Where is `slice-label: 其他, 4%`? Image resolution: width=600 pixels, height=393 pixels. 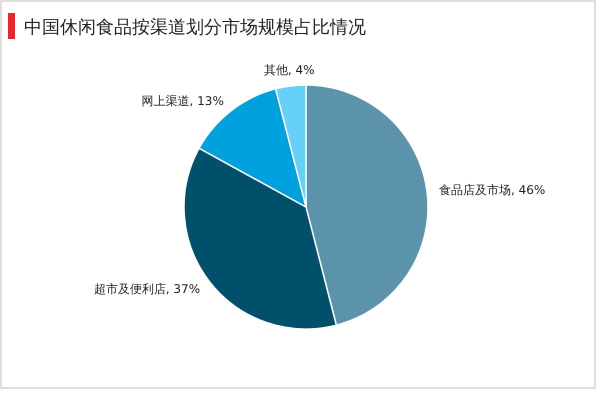 slice-label: 其他, 4% is located at coordinates (289, 70).